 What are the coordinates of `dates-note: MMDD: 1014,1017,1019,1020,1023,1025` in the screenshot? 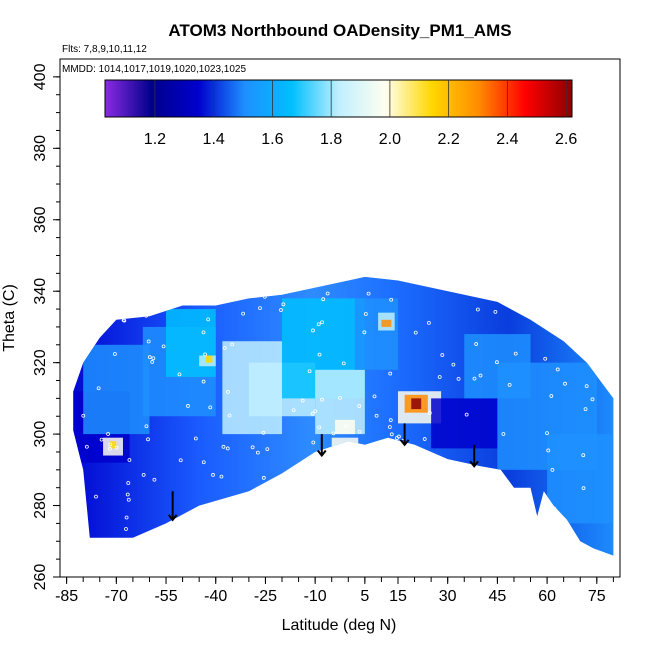 It's located at (154, 69).